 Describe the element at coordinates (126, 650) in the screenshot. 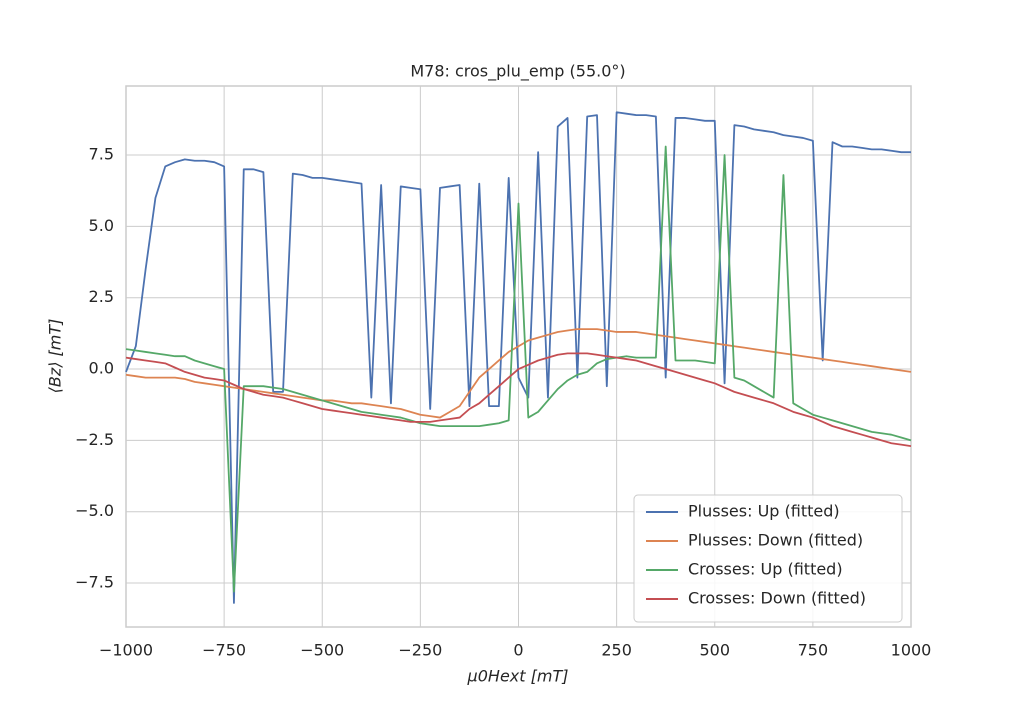

I see `x-tick-label: −1000` at that location.